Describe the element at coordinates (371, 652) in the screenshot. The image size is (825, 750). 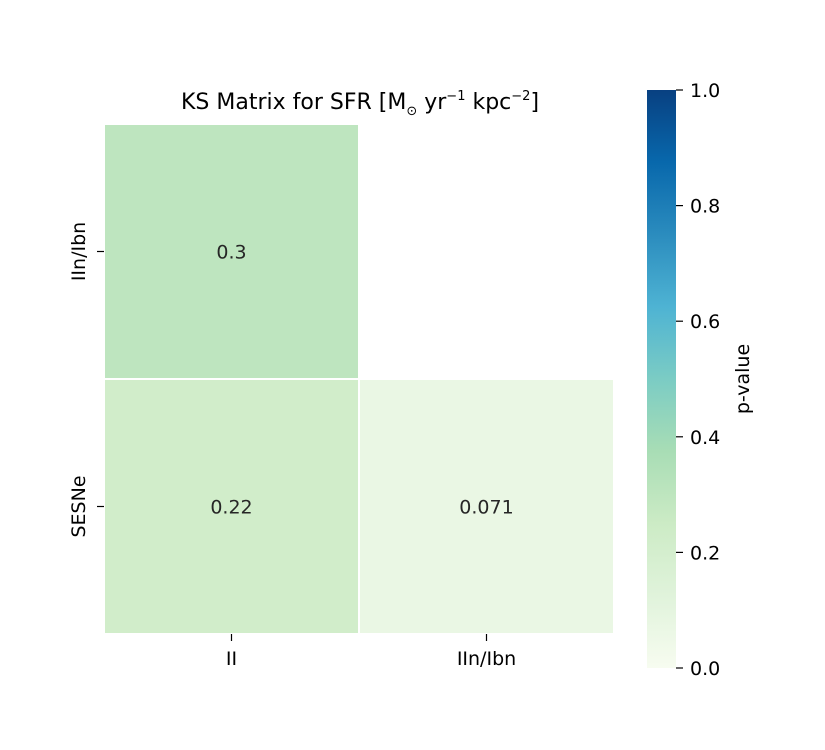
I see `x-axis: II IIn/Ibn` at that location.